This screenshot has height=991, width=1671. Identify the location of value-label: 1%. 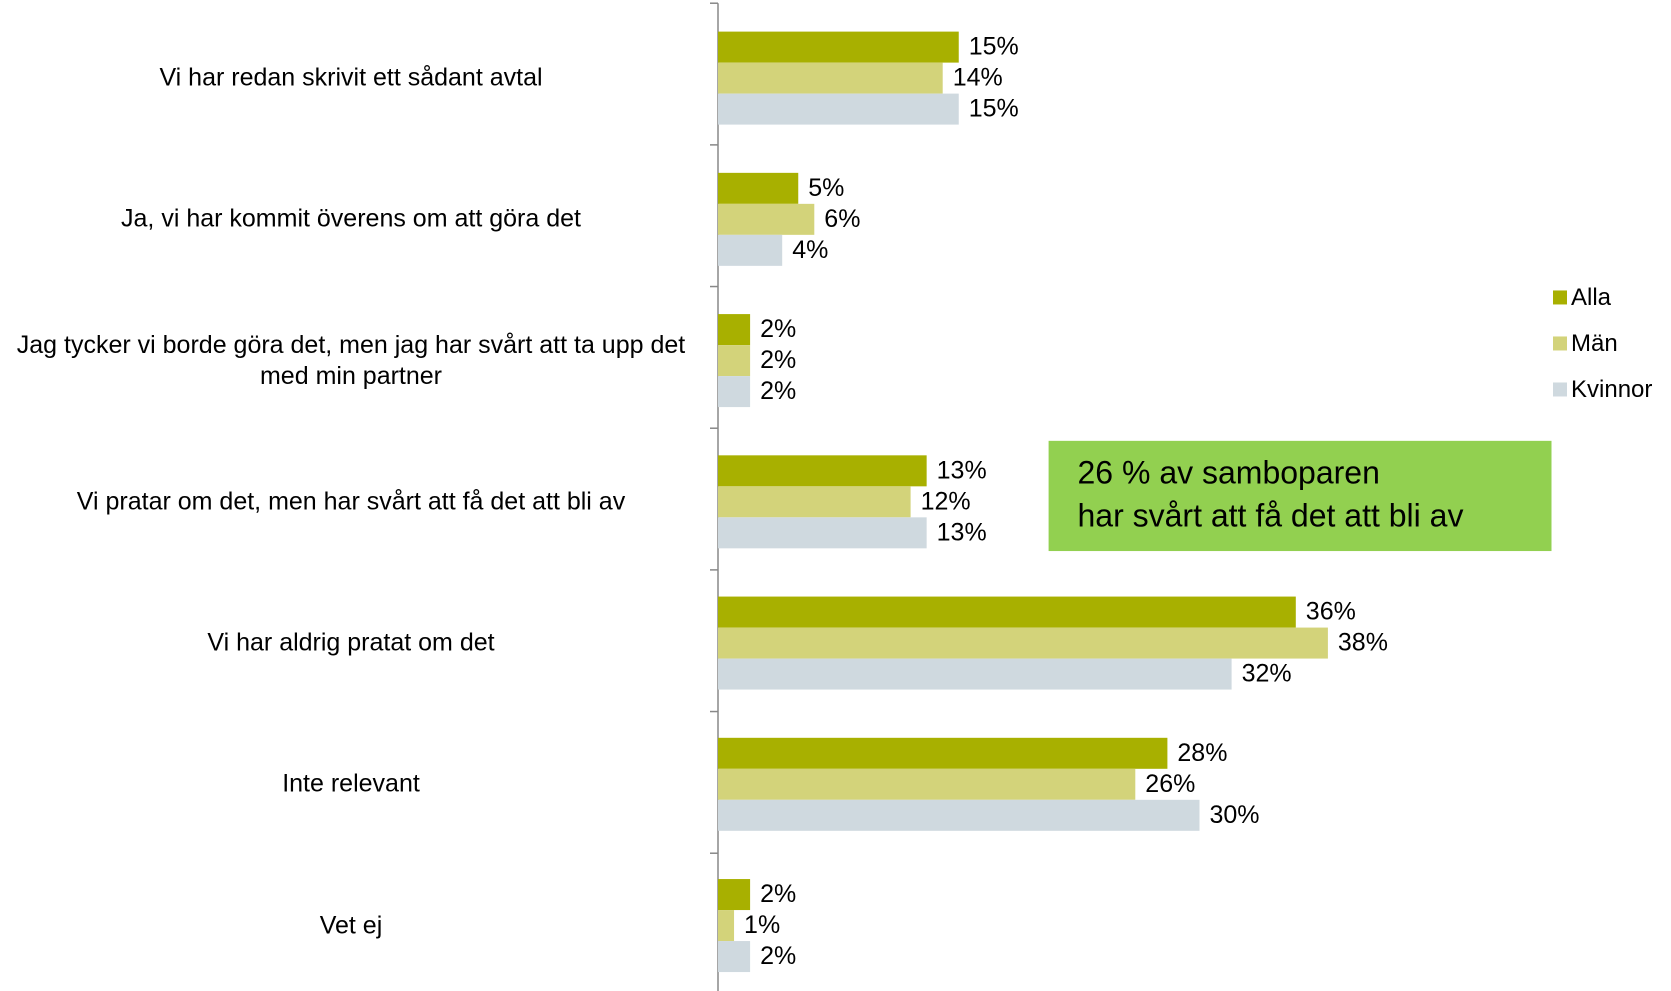
(762, 925).